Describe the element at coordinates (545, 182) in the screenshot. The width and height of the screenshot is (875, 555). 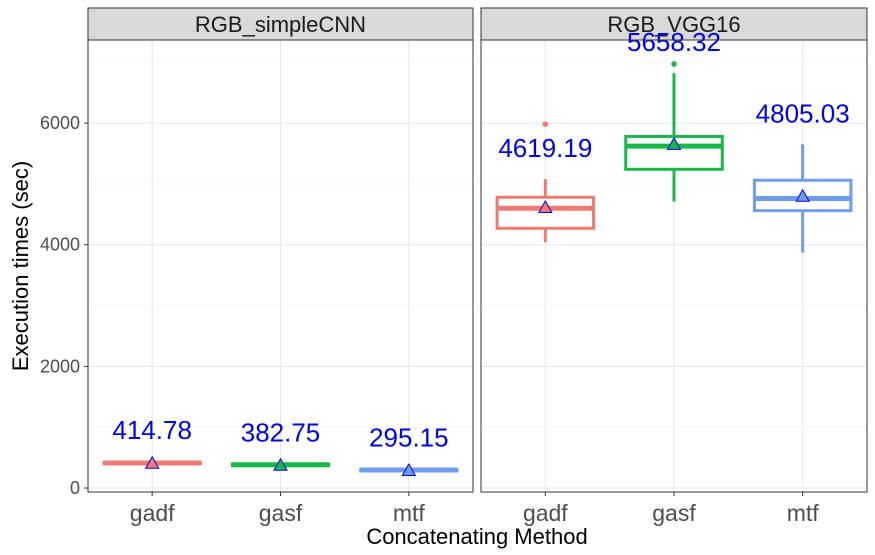
I see `box-gadf: 4619.19` at that location.